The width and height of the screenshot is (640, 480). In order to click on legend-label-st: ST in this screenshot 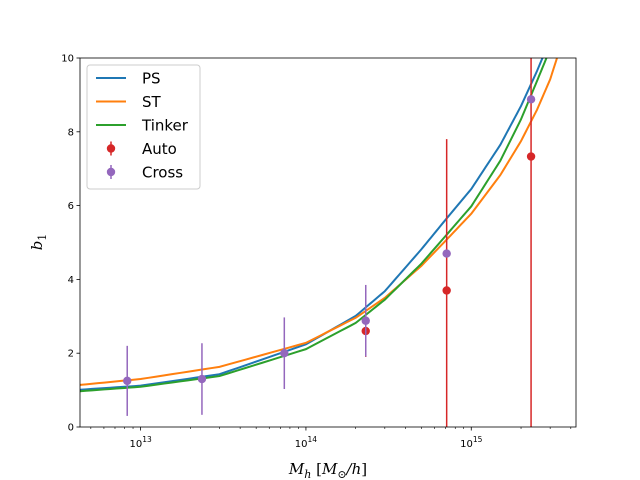, I will do `click(152, 102)`.